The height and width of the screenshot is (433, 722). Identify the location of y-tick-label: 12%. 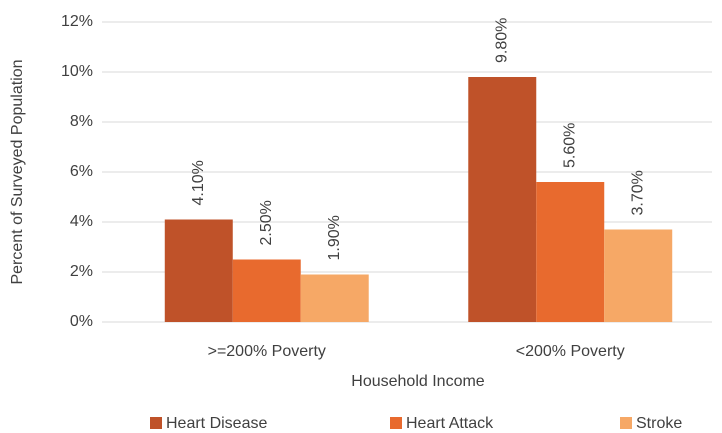
(77, 21).